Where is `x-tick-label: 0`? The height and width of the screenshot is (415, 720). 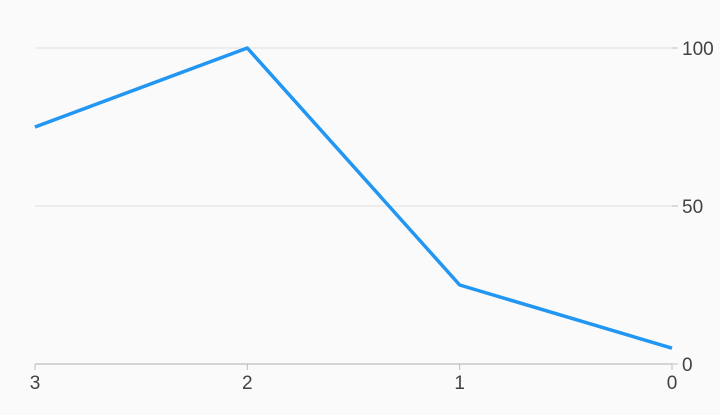 x-tick-label: 0 is located at coordinates (672, 383).